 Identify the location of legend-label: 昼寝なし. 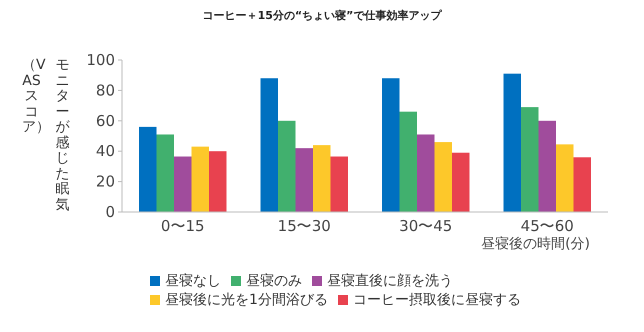
(192, 281).